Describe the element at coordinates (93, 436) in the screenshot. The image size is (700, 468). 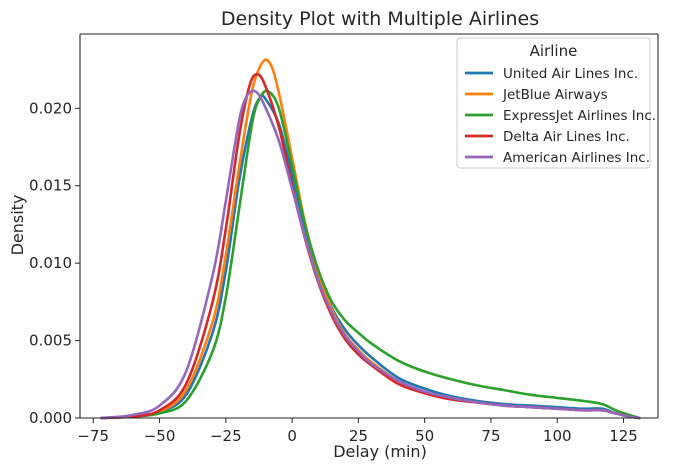
I see `x-tick-label: −75` at that location.